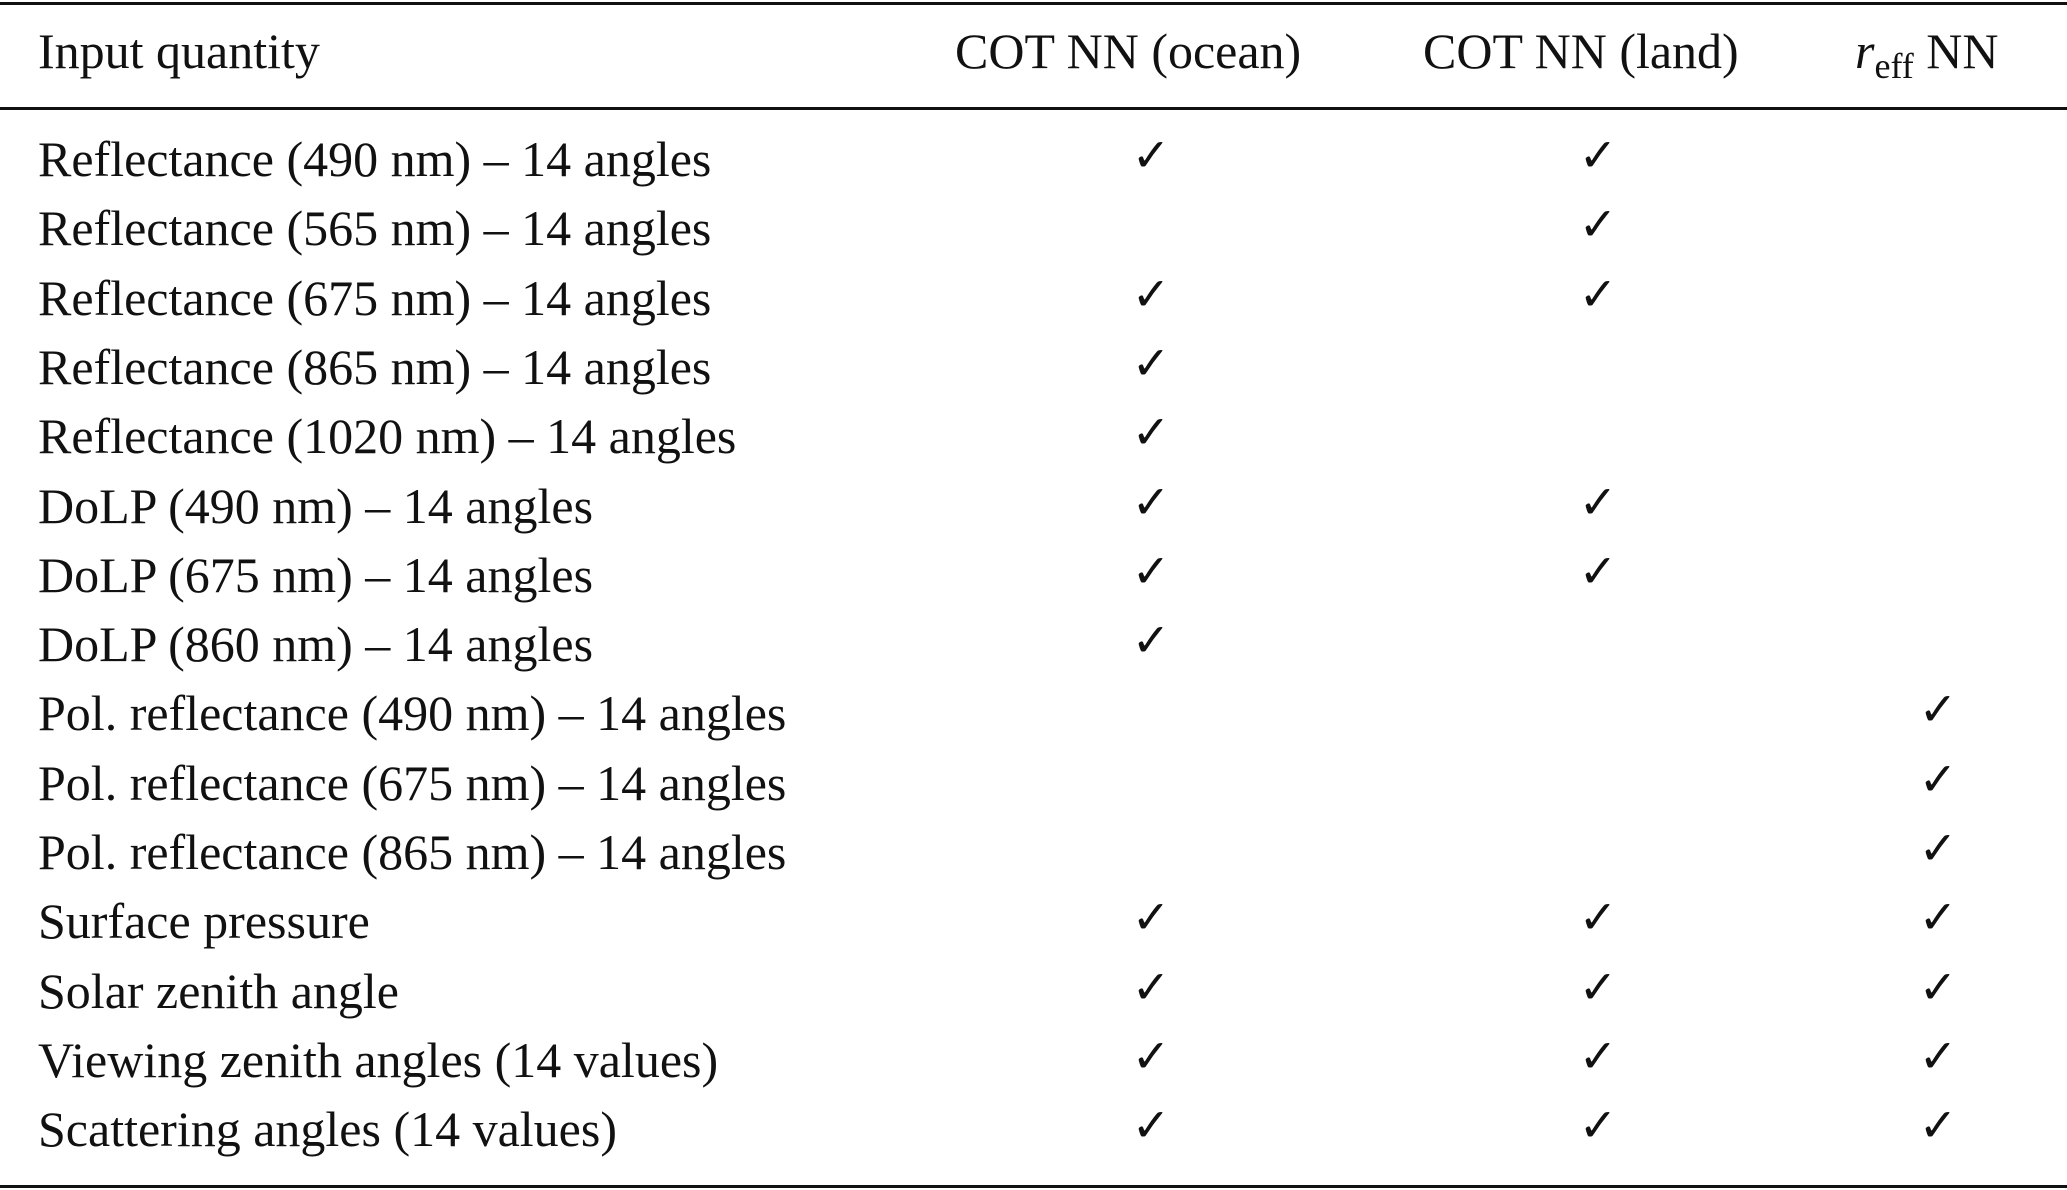 The height and width of the screenshot is (1190, 2067). Describe the element at coordinates (375, 159) in the screenshot. I see `row-label: Reflectance (490 nm) – 14 angles` at that location.